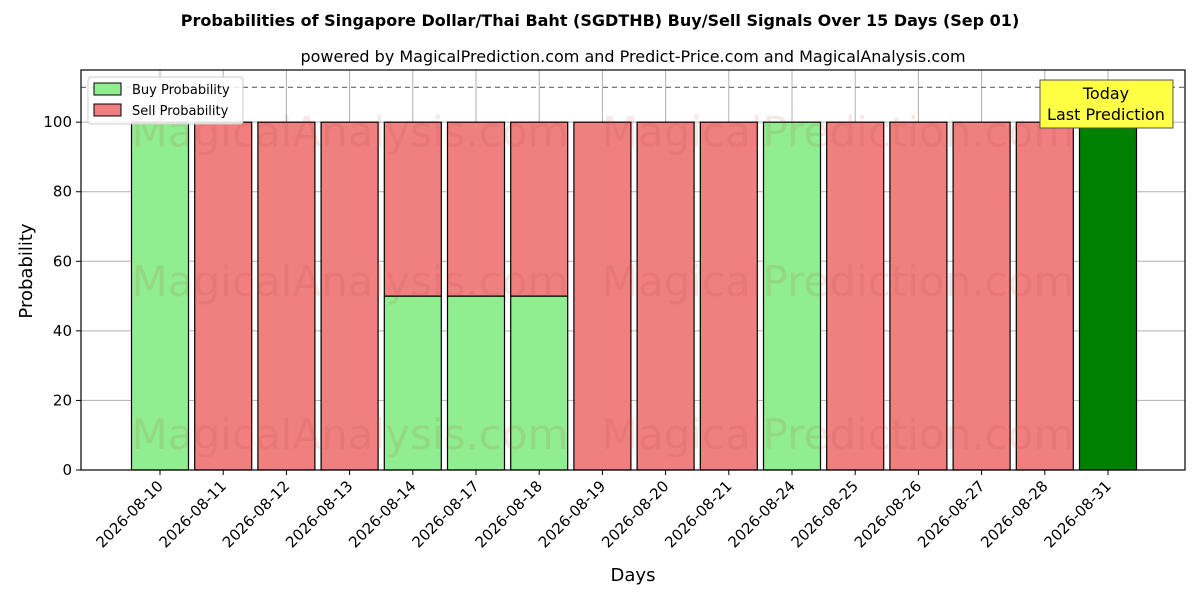 This screenshot has width=1200, height=600. What do you see at coordinates (26, 270) in the screenshot?
I see `y-axis-label: Probability` at bounding box center [26, 270].